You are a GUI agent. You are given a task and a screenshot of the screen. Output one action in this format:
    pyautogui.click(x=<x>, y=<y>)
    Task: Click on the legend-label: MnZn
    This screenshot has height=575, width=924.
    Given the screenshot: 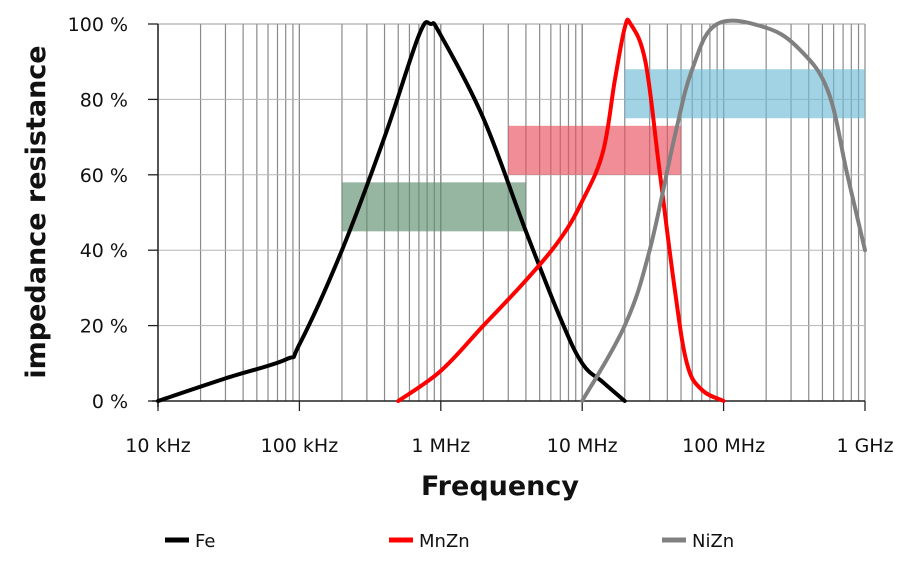 What is the action you would take?
    pyautogui.click(x=444, y=541)
    